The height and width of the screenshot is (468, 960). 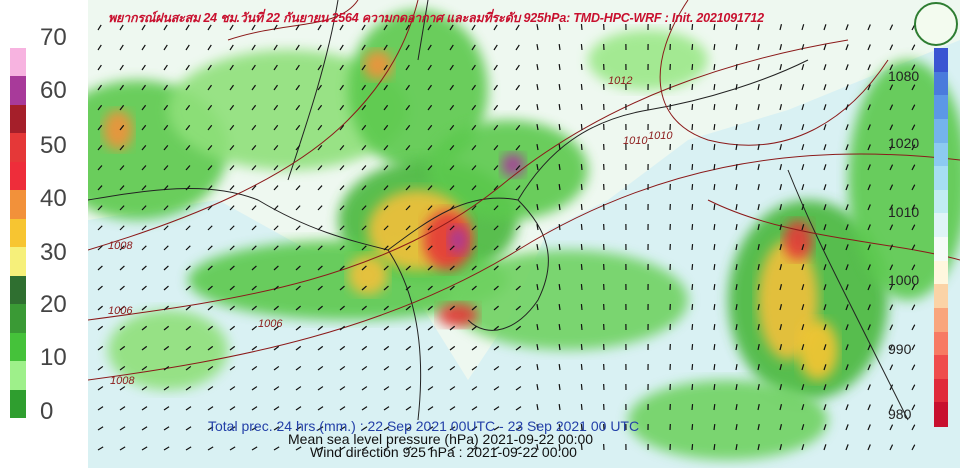 What do you see at coordinates (904, 76) in the screenshot?
I see `pressure-tick-label: 1080` at bounding box center [904, 76].